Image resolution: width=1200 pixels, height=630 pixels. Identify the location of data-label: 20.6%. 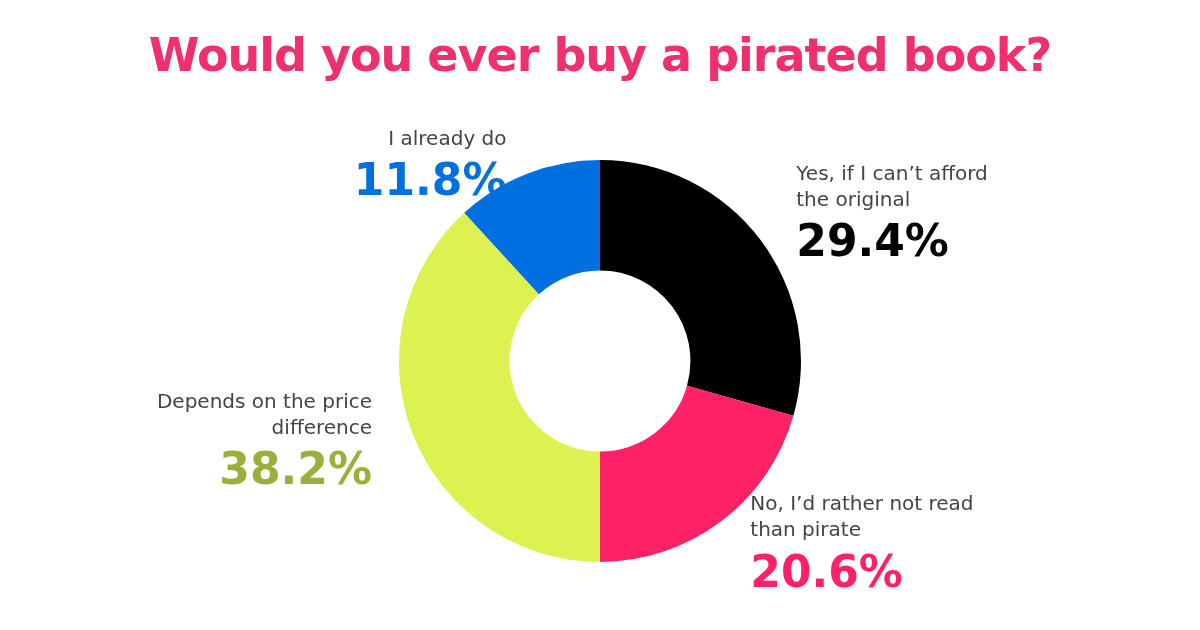
(826, 571).